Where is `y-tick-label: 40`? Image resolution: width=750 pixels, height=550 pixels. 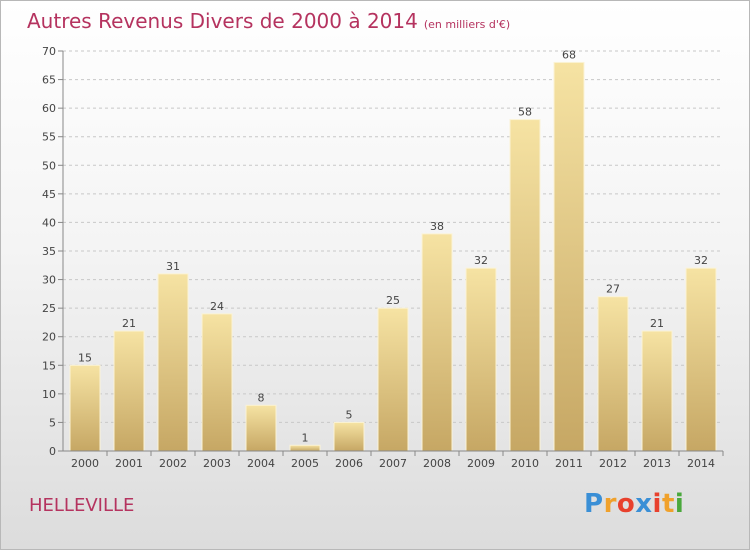 y-tick-label: 40 is located at coordinates (49, 222).